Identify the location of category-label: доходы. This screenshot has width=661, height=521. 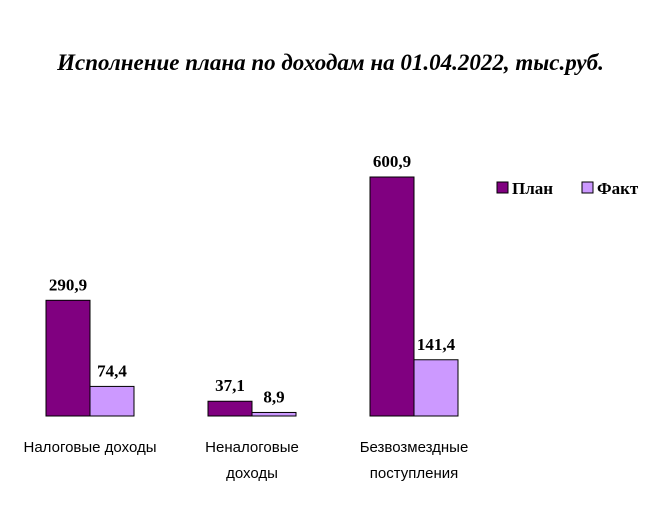
(252, 473).